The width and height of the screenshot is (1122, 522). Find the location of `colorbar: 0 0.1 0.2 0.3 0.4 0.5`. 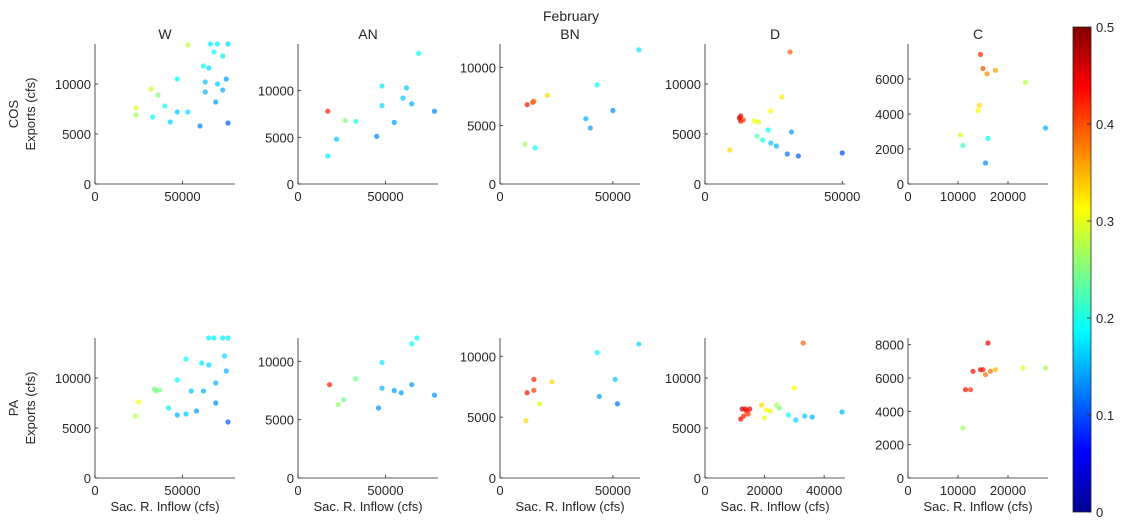

colorbar: 0 0.1 0.2 0.3 0.4 0.5 is located at coordinates (1093, 270).